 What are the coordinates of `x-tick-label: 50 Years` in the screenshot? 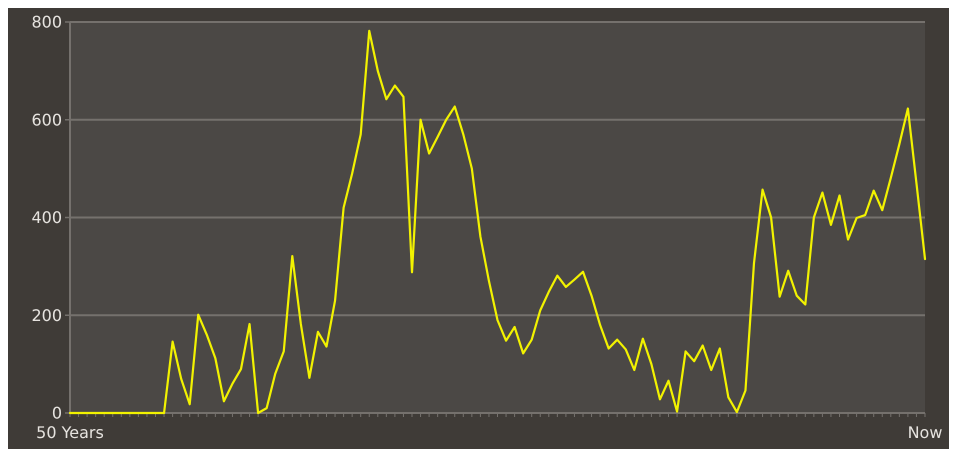 It's located at (70, 432).